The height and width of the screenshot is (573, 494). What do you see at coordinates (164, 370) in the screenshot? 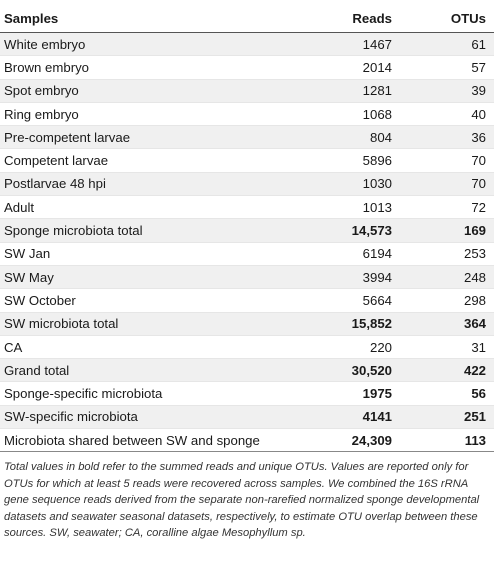
I see `cell-sample: Grand total` at bounding box center [164, 370].